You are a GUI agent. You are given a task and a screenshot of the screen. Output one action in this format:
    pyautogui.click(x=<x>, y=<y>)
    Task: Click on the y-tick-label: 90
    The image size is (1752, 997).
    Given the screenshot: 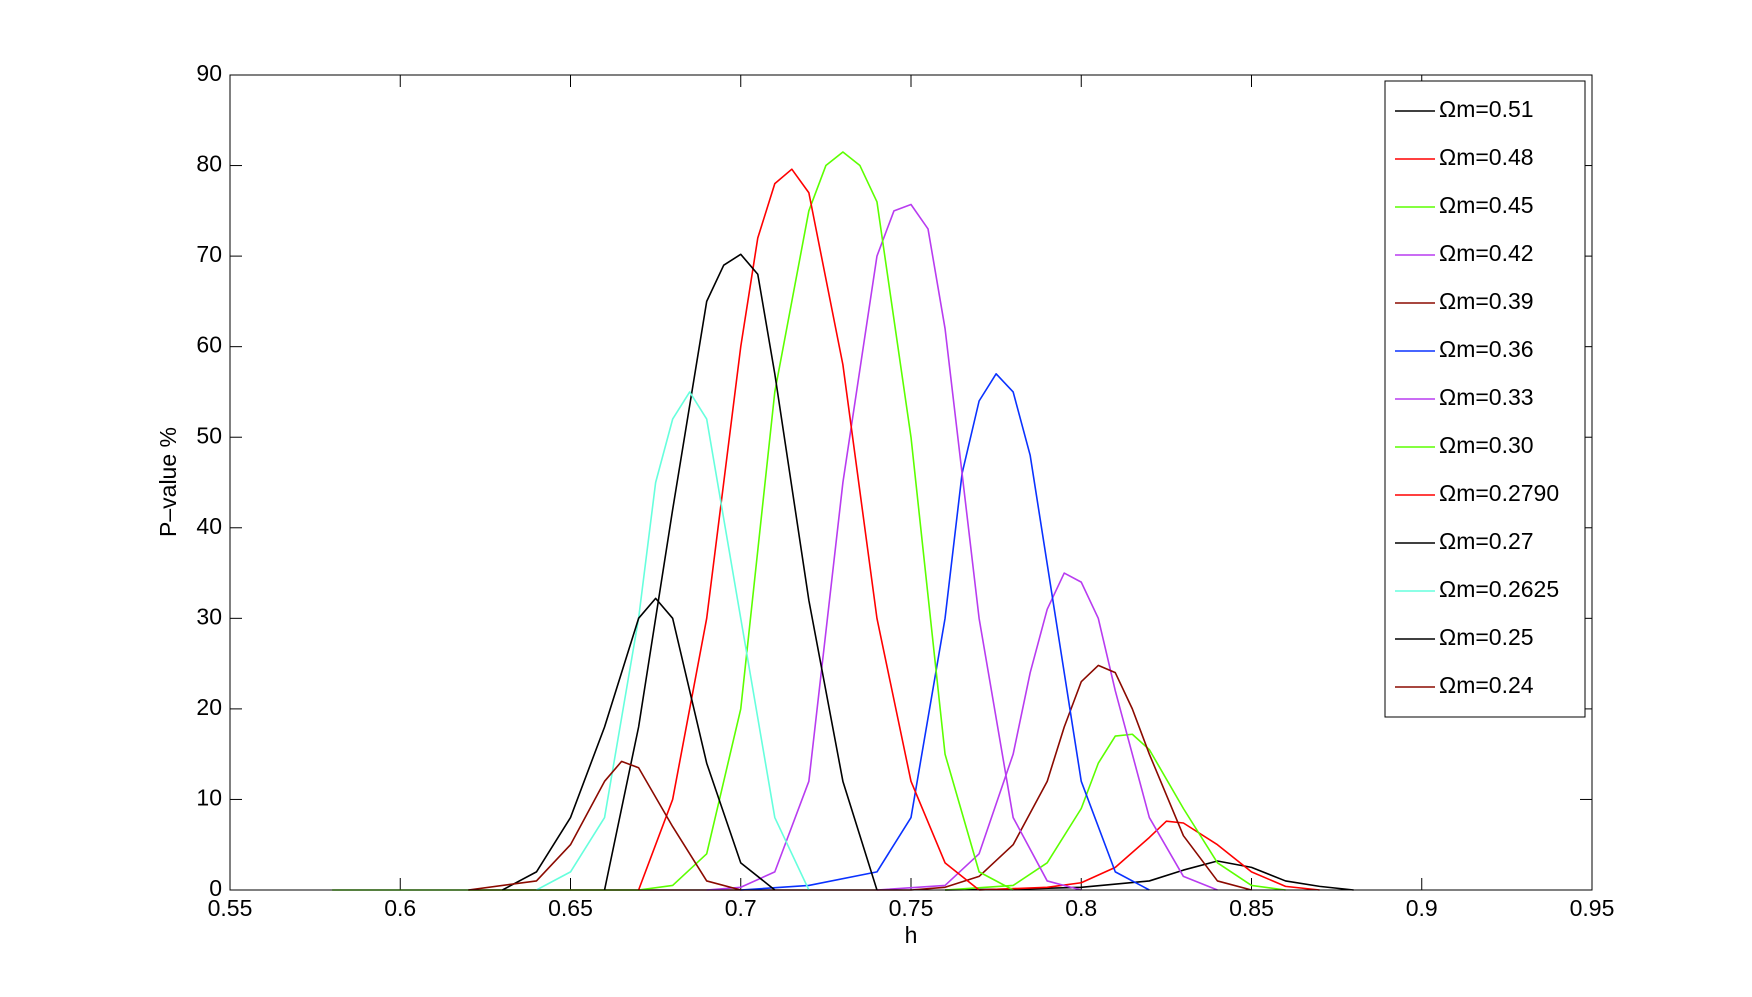 What is the action you would take?
    pyautogui.click(x=209, y=73)
    